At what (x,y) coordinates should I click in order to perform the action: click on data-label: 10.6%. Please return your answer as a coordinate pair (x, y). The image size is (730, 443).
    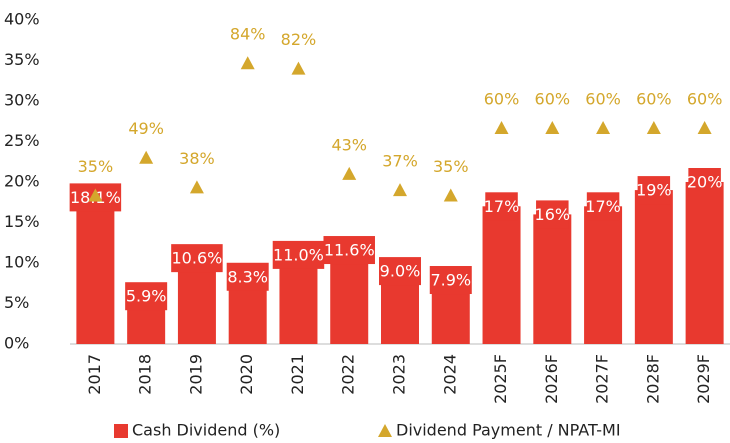
    Looking at the image, I should click on (197, 258).